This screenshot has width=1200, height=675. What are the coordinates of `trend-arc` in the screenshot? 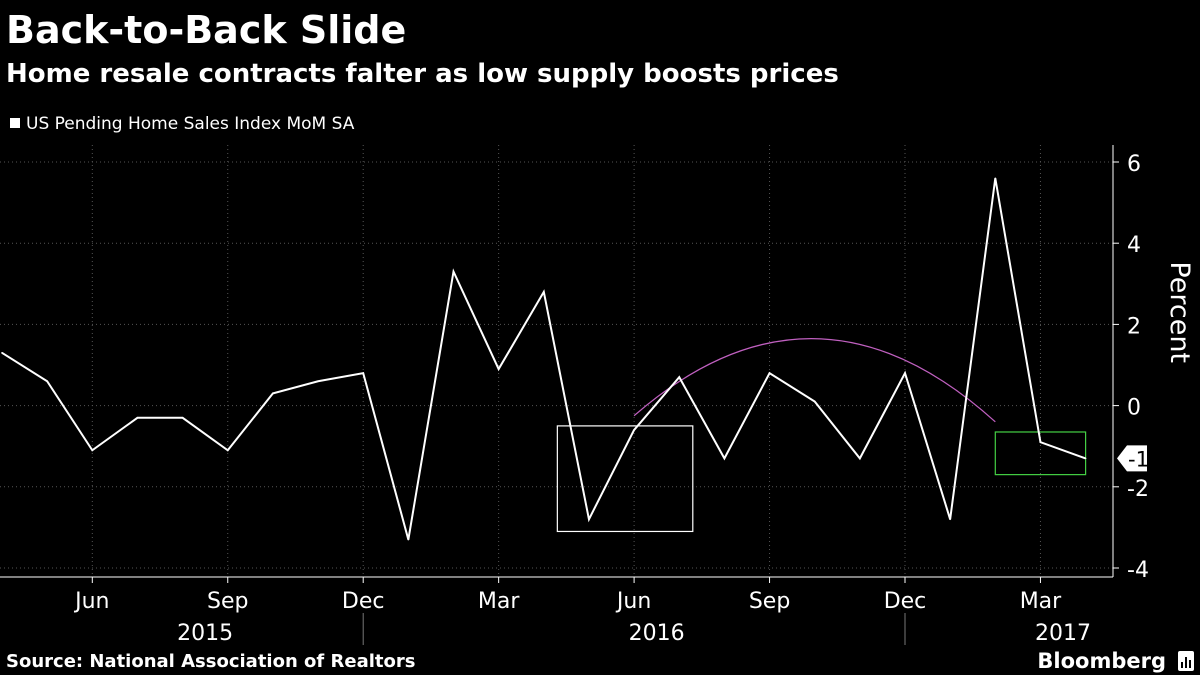 It's located at (814, 380).